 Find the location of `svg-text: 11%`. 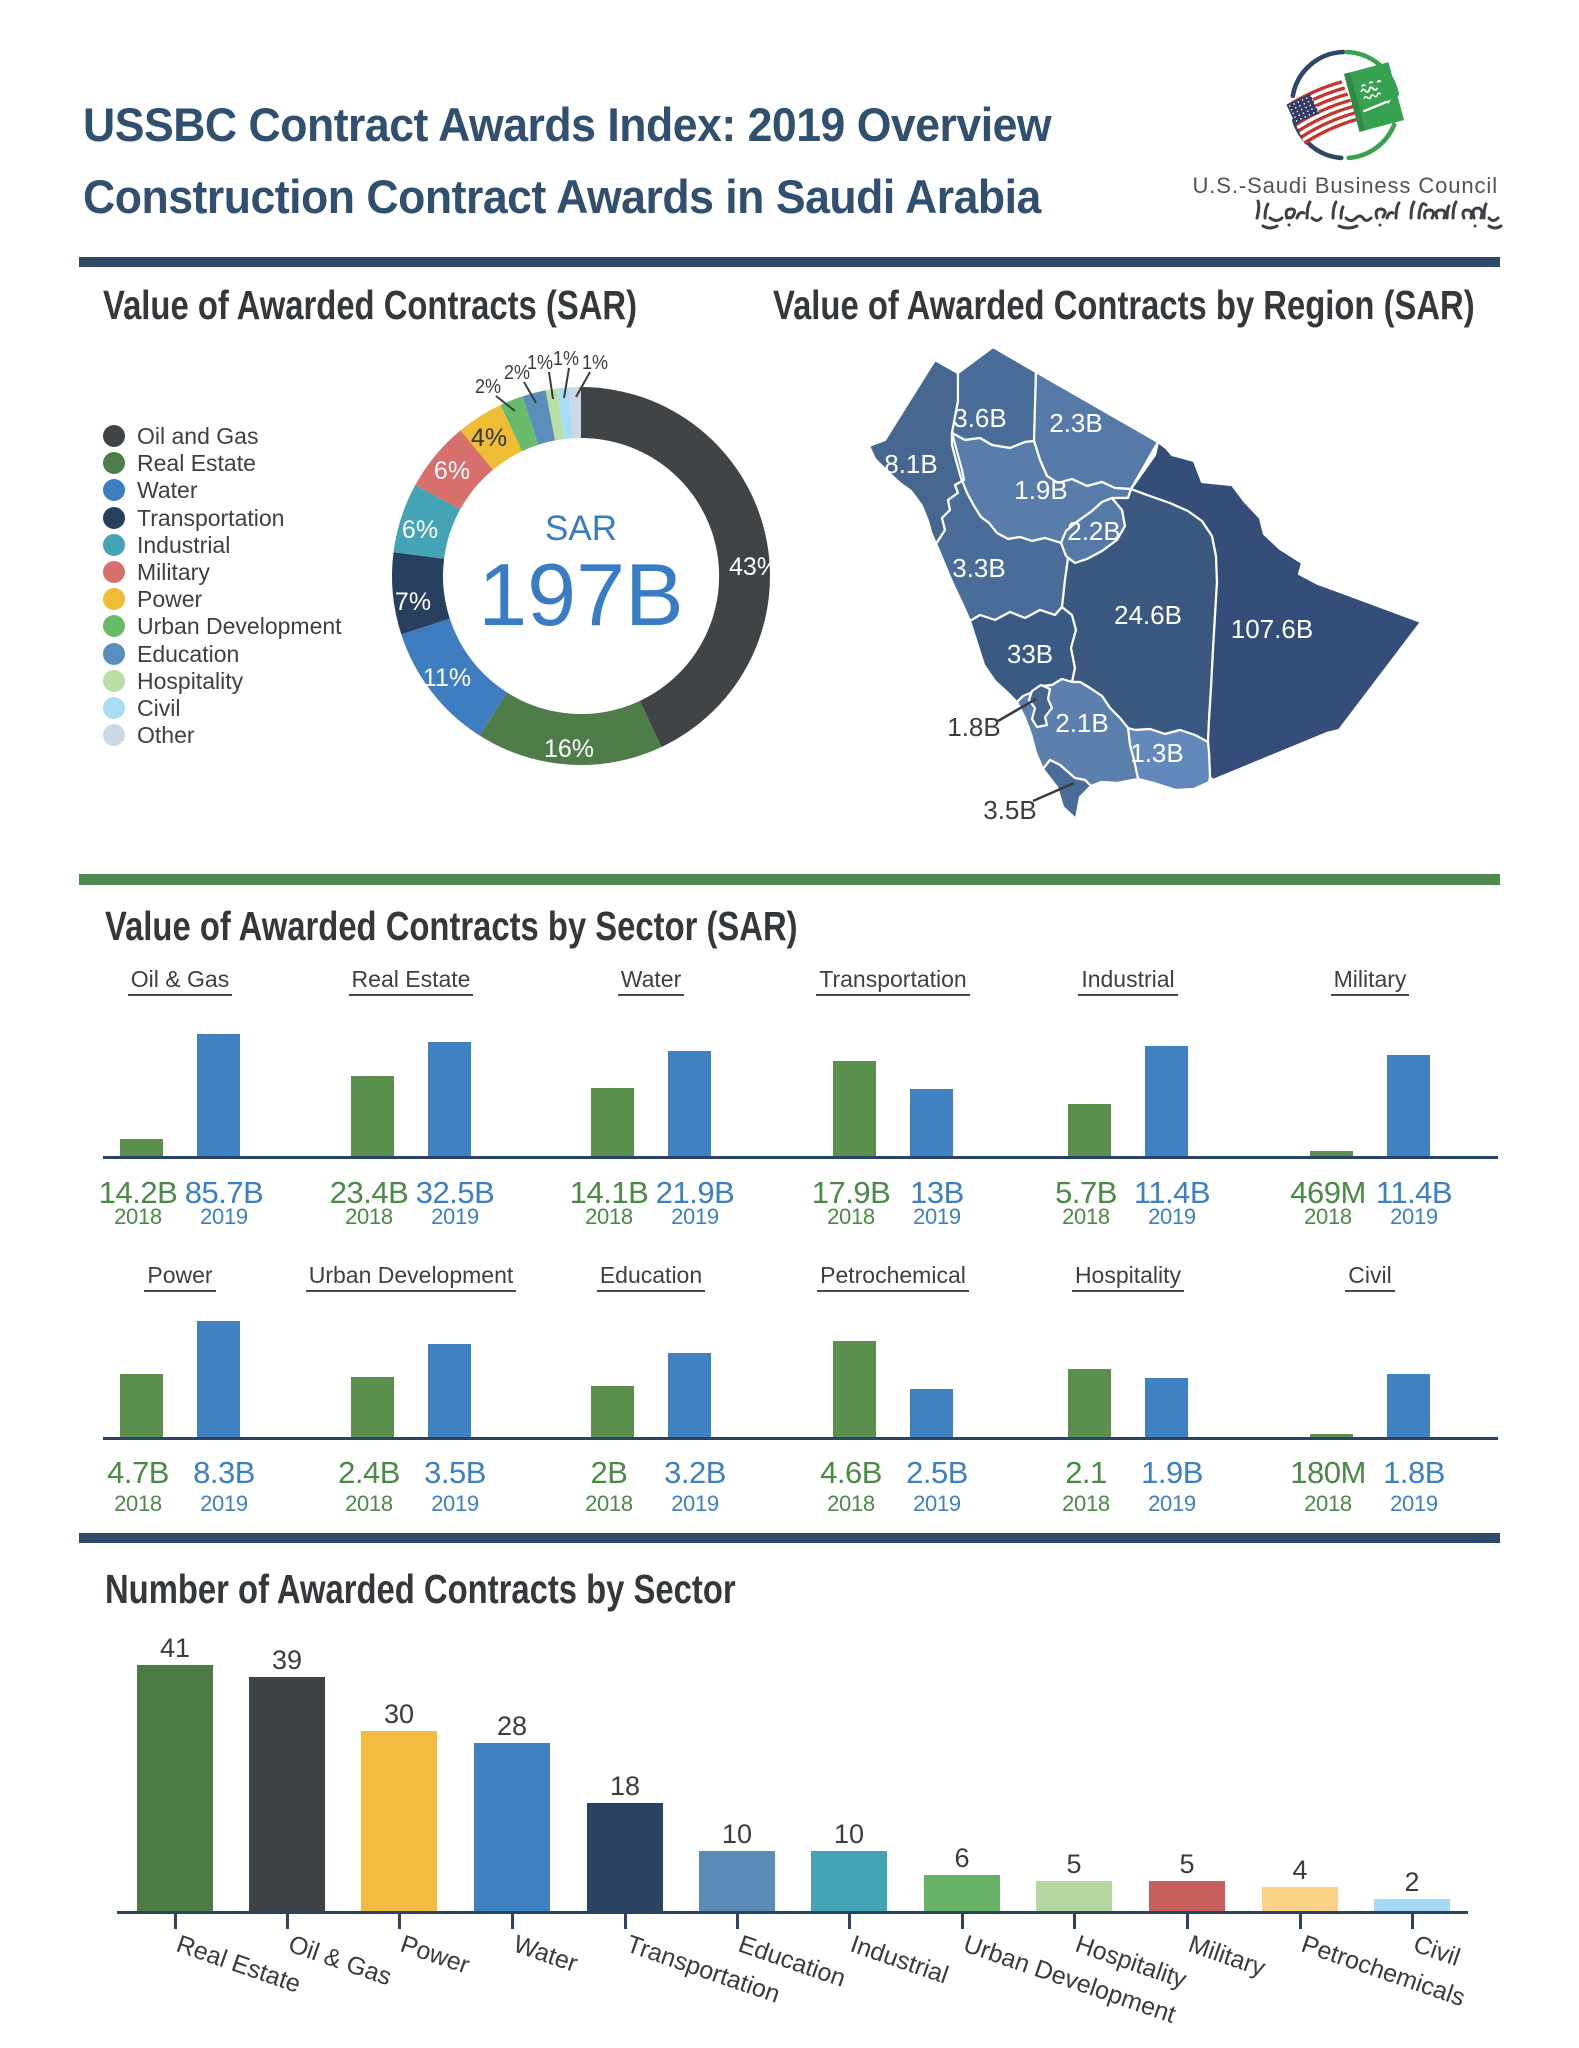

svg-text: 11% is located at coordinates (447, 678).